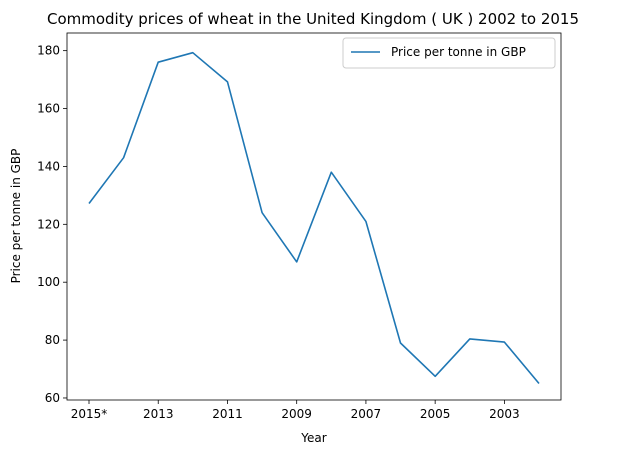  What do you see at coordinates (458, 52) in the screenshot?
I see `legend-label: Price per tonne in GBP` at bounding box center [458, 52].